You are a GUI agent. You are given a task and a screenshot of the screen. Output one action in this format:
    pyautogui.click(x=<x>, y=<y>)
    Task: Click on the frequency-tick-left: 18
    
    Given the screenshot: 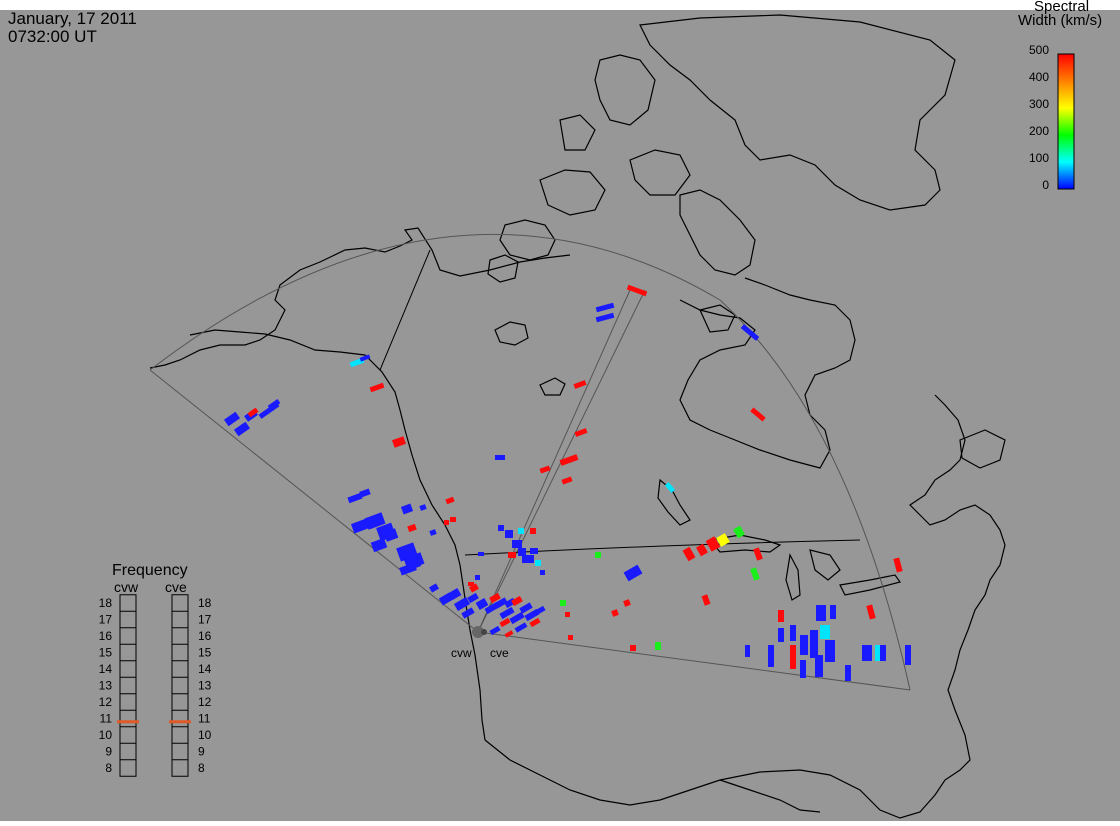 What is the action you would take?
    pyautogui.click(x=106, y=603)
    